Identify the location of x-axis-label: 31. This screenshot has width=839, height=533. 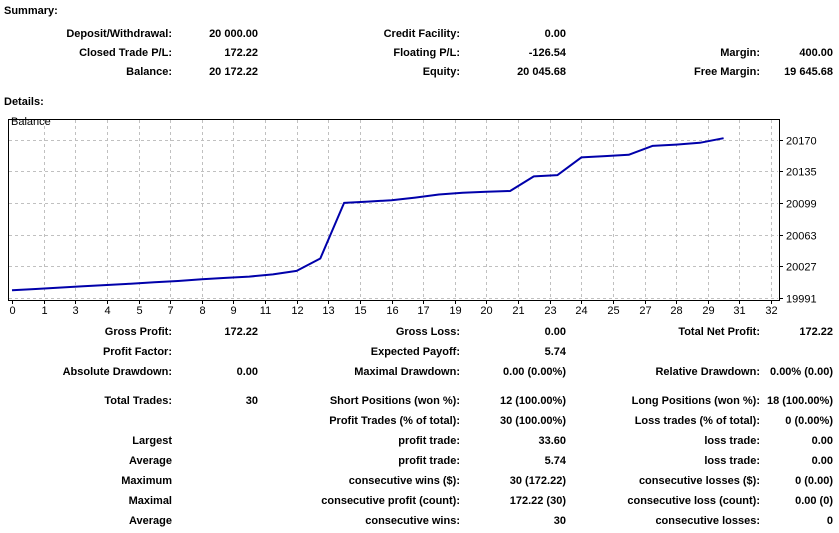
(739, 310).